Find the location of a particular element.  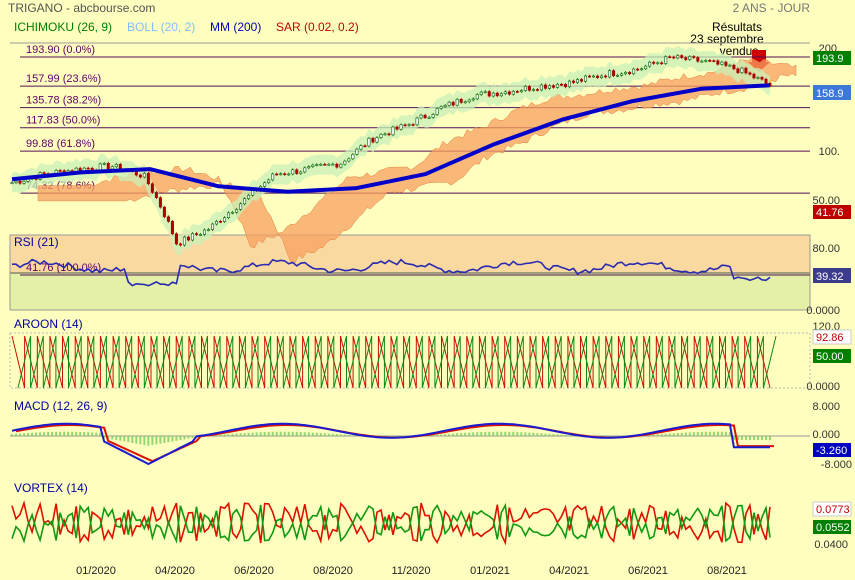

aroon-up-bg is located at coordinates (832, 337).